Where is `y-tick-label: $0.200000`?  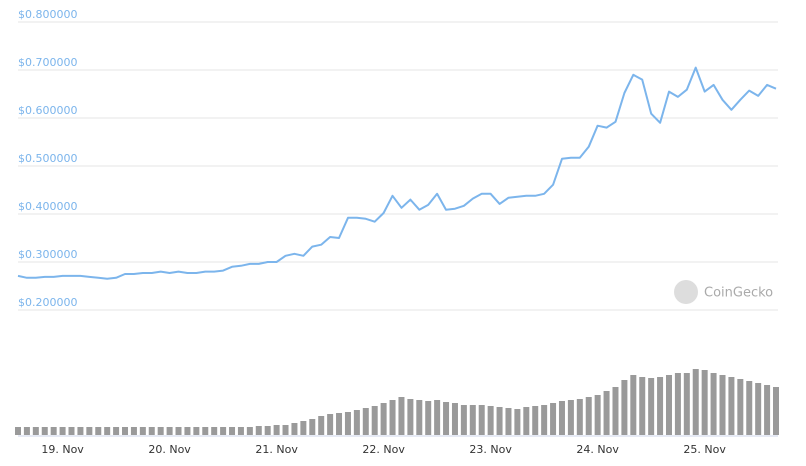
y-tick-label: $0.200000 is located at coordinates (48, 302).